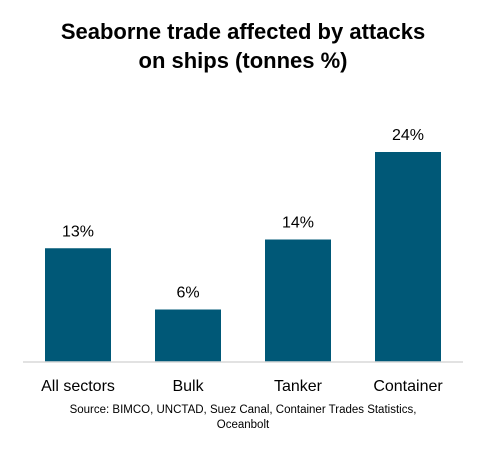 This screenshot has height=459, width=486. Describe the element at coordinates (243, 425) in the screenshot. I see `source-line-2: Oceanbolt` at that location.